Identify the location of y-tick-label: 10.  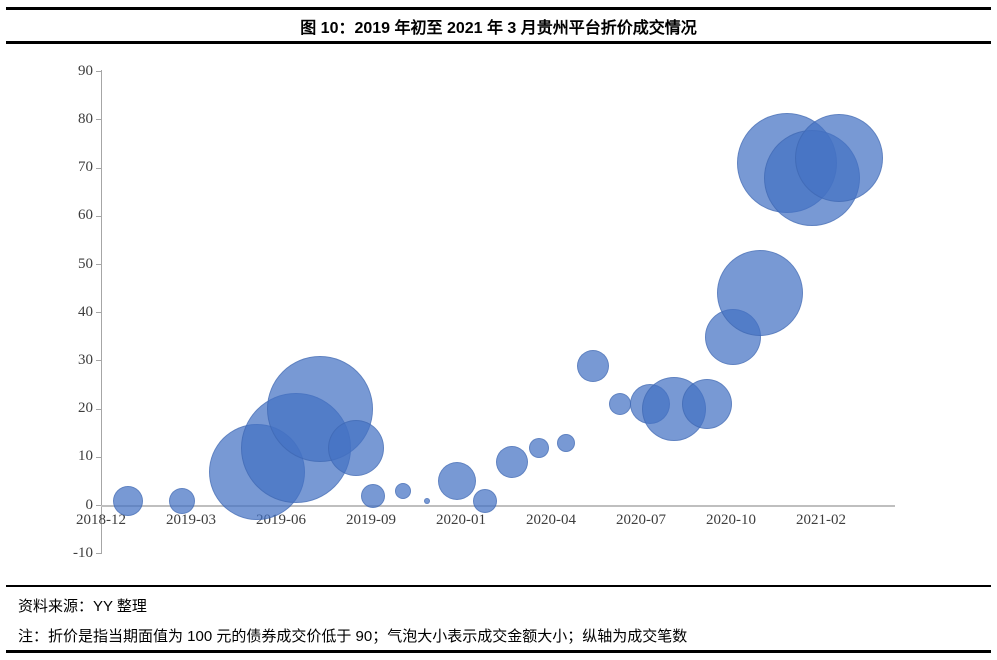
(85, 456).